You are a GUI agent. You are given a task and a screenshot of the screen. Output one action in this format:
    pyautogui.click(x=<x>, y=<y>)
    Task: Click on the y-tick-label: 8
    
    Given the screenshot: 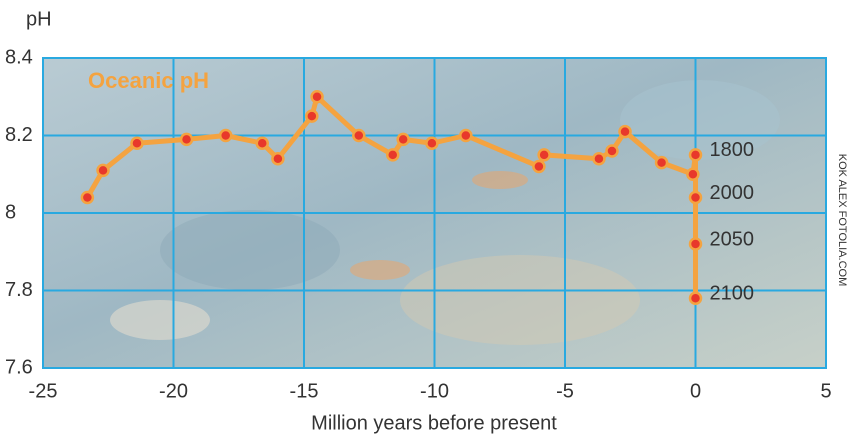 What is the action you would take?
    pyautogui.click(x=10, y=212)
    